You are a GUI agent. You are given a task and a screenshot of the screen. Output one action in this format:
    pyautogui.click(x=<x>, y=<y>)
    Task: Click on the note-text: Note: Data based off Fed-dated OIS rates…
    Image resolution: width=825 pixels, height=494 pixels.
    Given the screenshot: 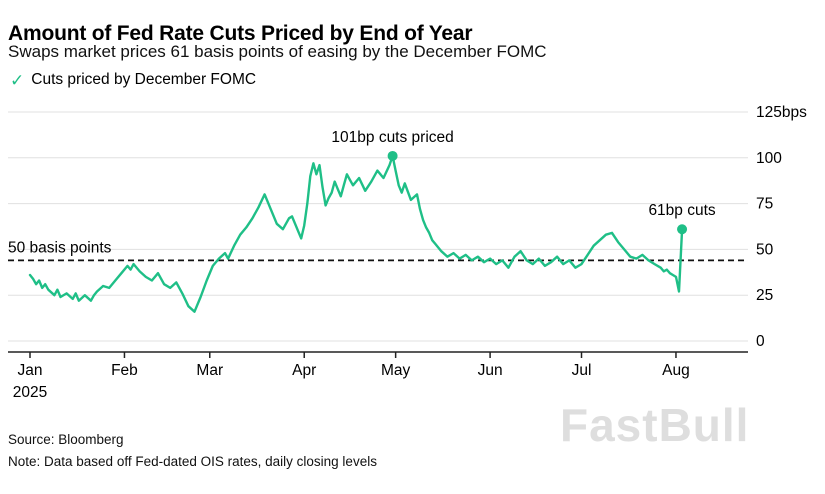 What is the action you would take?
    pyautogui.click(x=192, y=461)
    